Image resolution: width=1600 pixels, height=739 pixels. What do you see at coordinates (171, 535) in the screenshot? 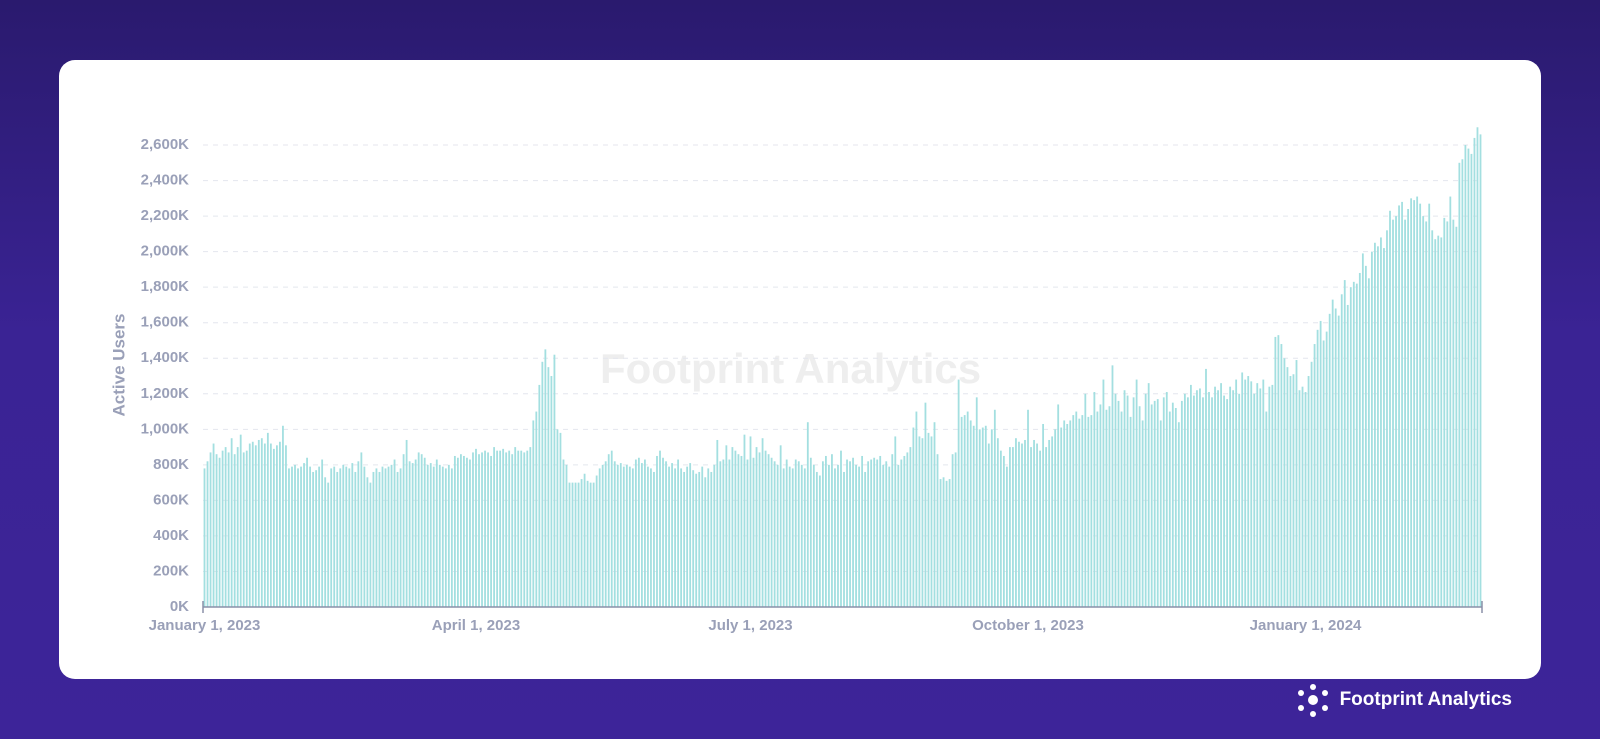
I see `y-tick-label: 400K` at bounding box center [171, 535].